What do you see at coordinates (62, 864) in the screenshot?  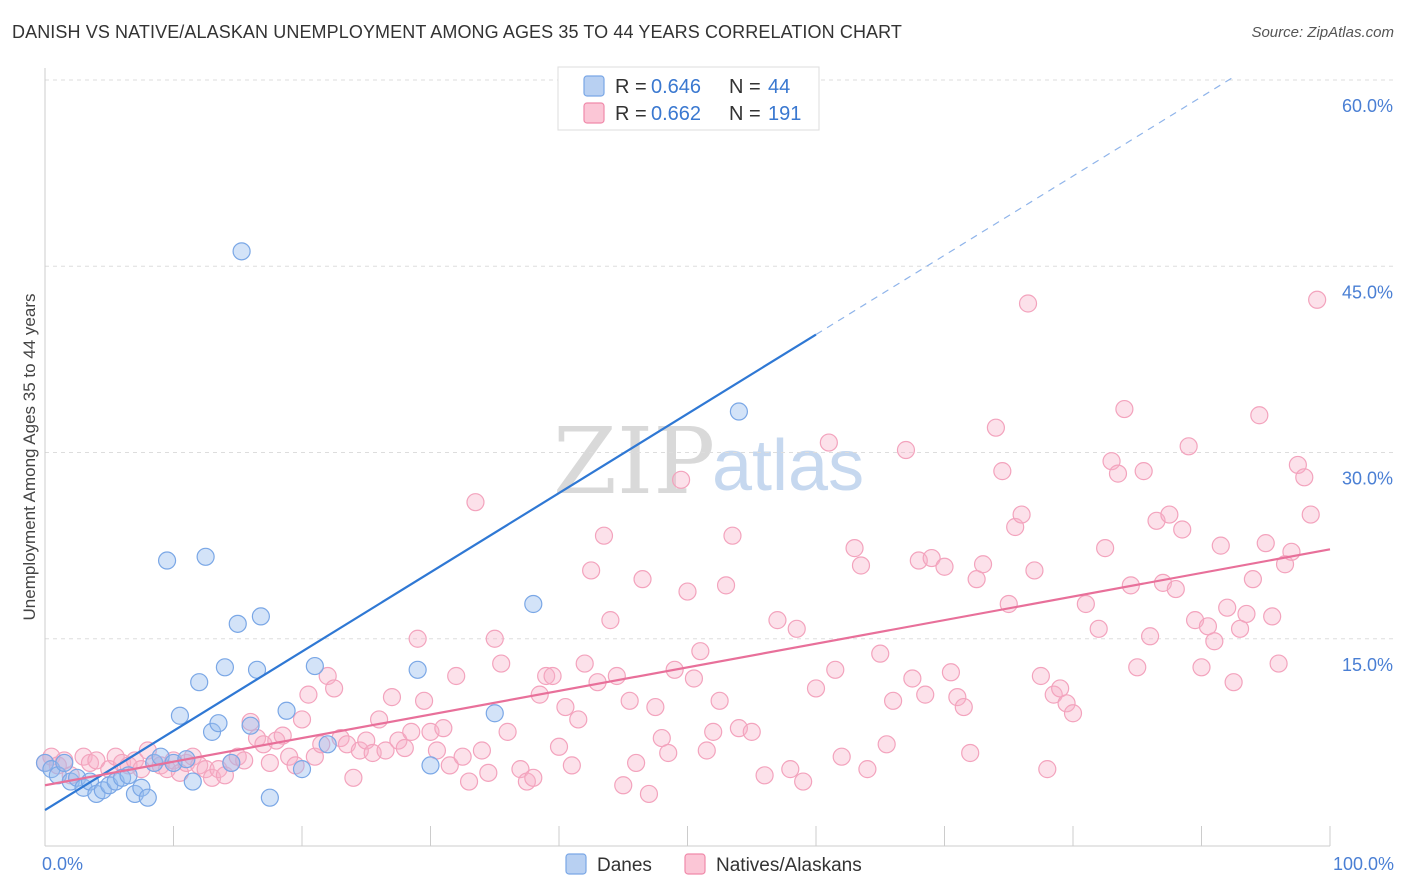 I see `x-tick-label-min: 0.0%` at bounding box center [62, 864].